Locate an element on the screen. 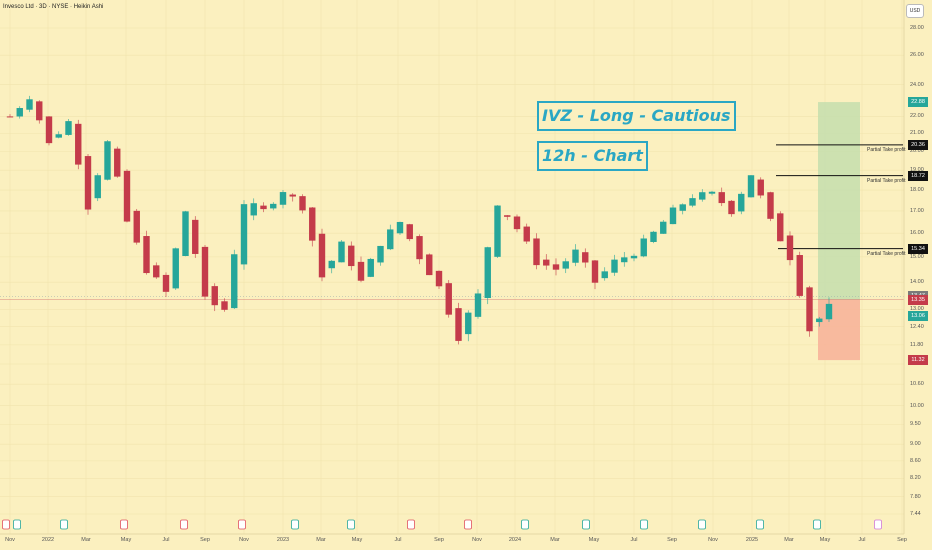 This screenshot has width=932, height=550. x-tick-label: 2022 is located at coordinates (48, 540).